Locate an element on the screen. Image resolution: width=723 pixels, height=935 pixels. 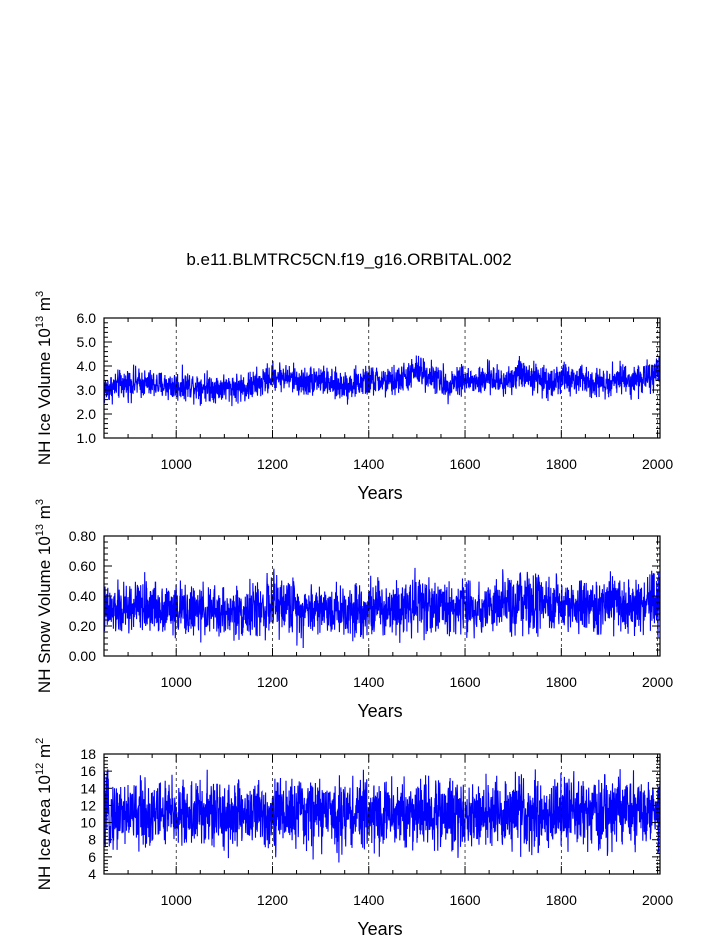
y-tick-label: 0.60 is located at coordinates (82, 566).